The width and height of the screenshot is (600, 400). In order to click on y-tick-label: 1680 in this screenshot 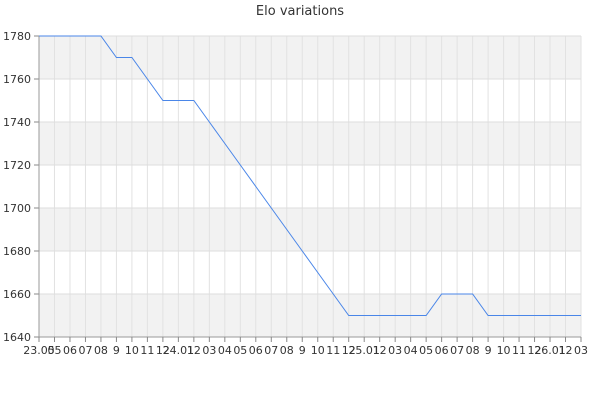, I will do `click(17, 251)`.